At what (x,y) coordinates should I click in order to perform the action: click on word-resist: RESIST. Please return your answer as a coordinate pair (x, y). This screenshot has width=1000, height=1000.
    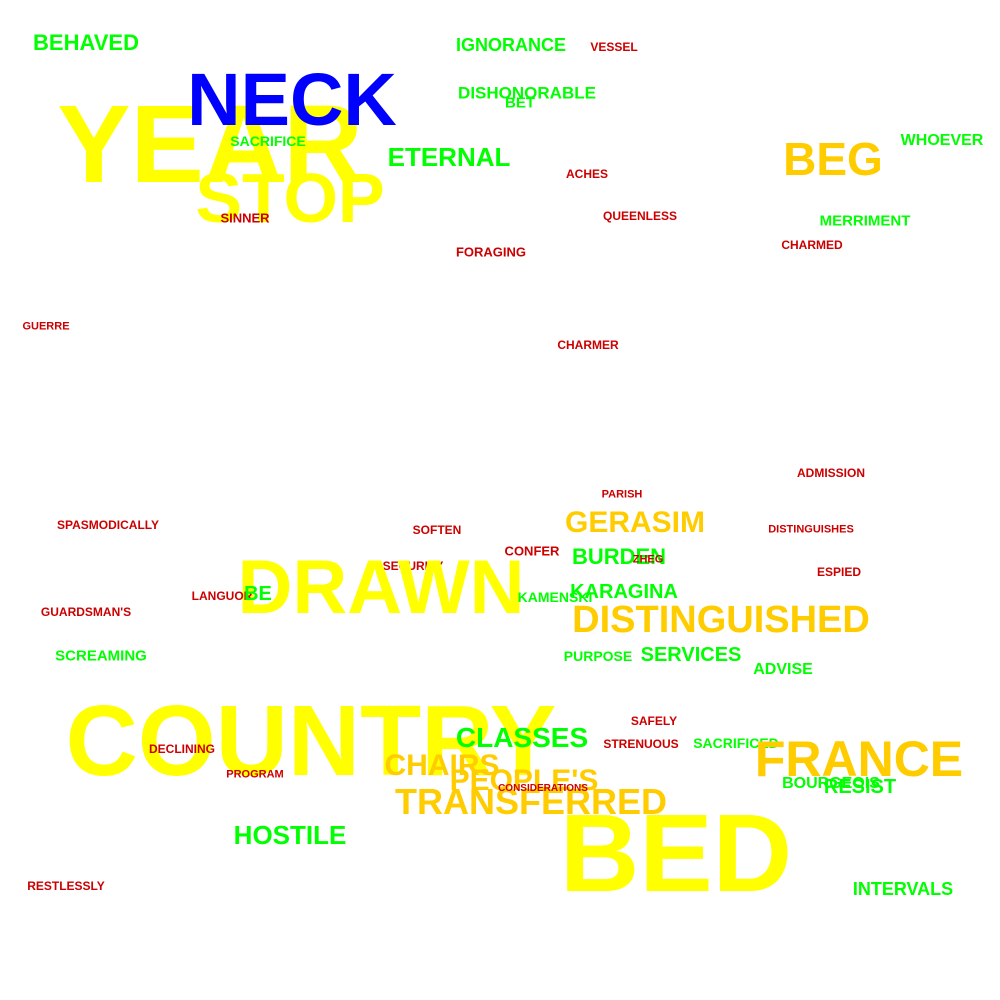
    Looking at the image, I should click on (860, 787).